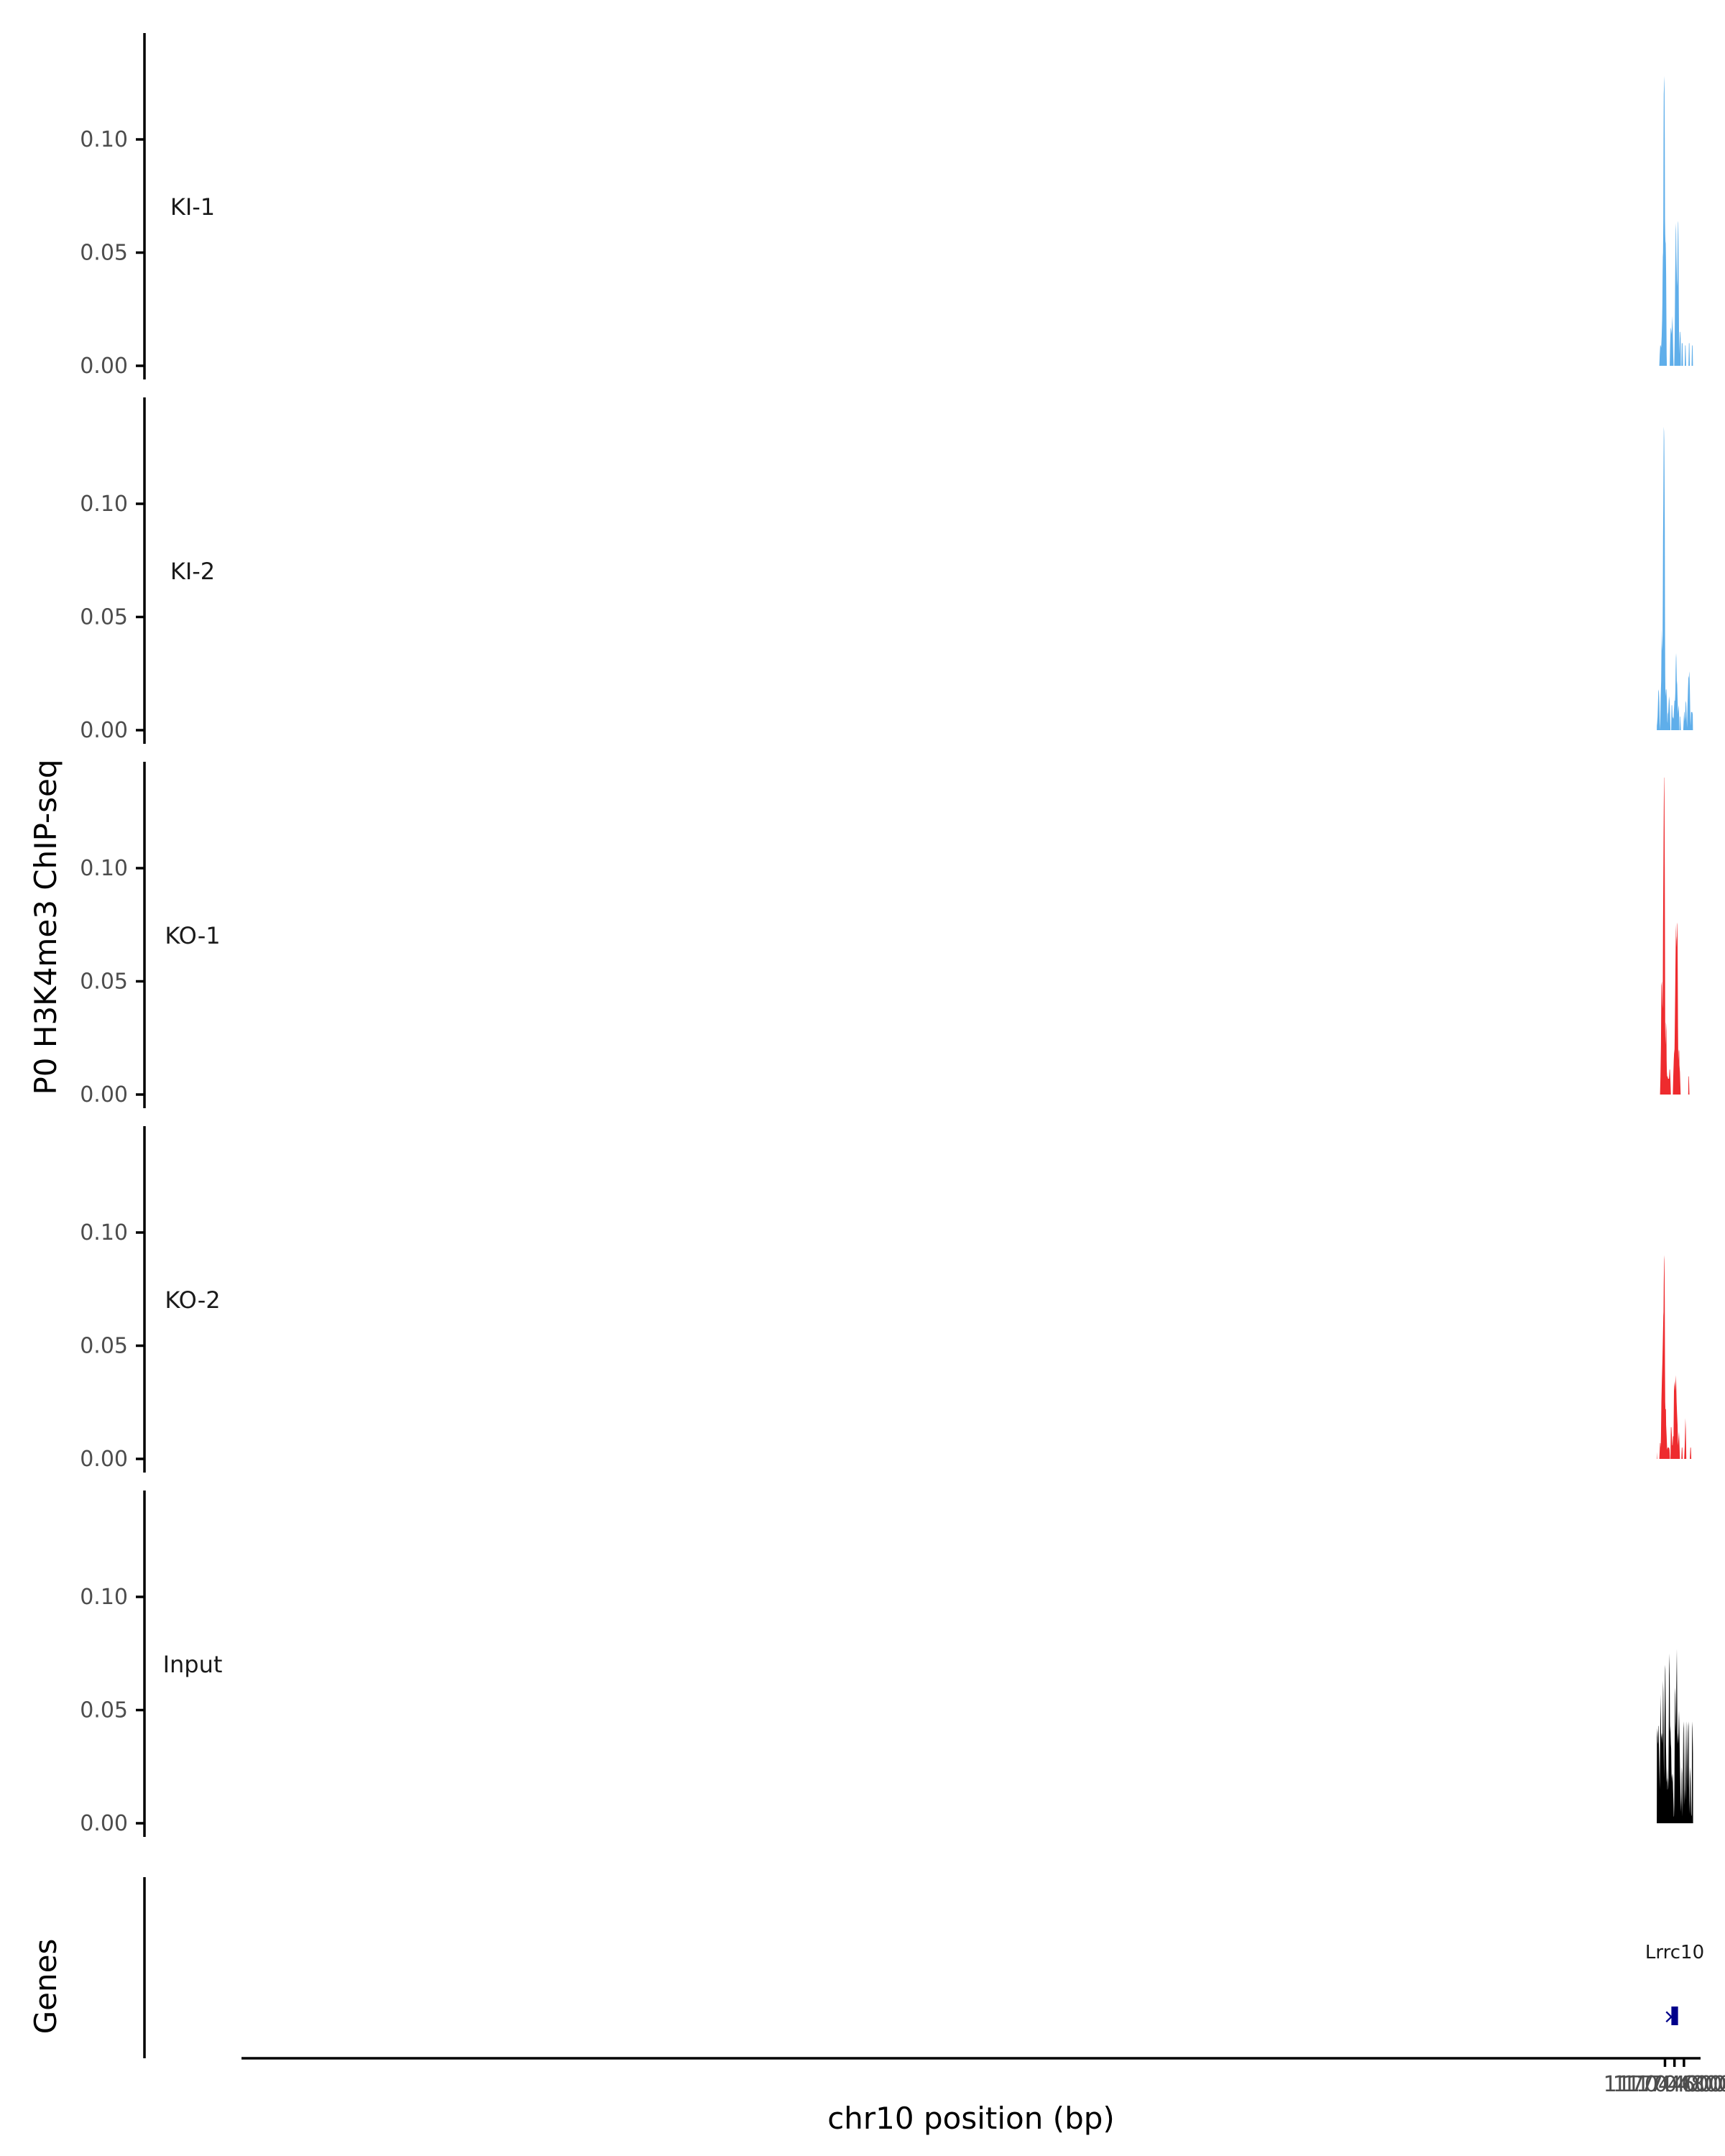 This screenshot has width=1725, height=2156. What do you see at coordinates (104, 1232) in the screenshot?
I see `y-tick-label-ko-2-2: 0.10` at bounding box center [104, 1232].